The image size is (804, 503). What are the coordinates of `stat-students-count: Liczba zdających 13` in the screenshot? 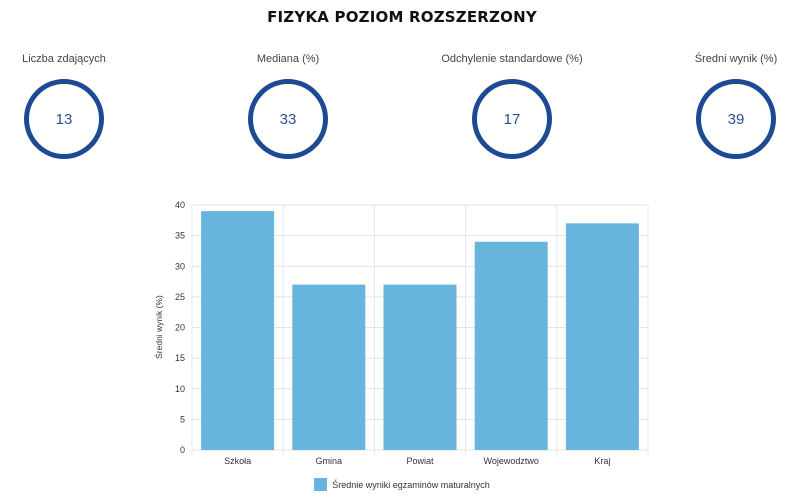 It's located at (77, 105).